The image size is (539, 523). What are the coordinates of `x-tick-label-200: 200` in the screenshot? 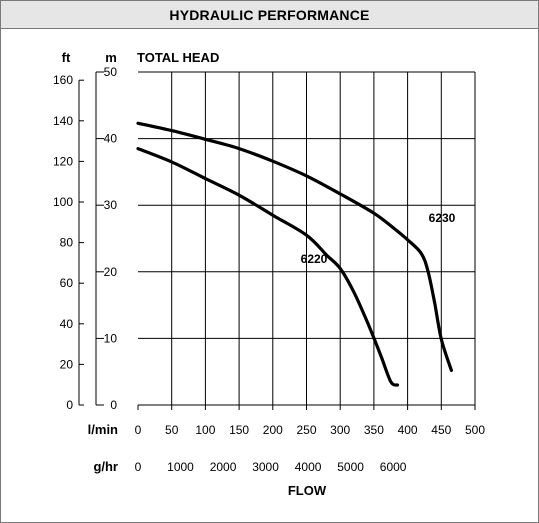 It's located at (273, 430).